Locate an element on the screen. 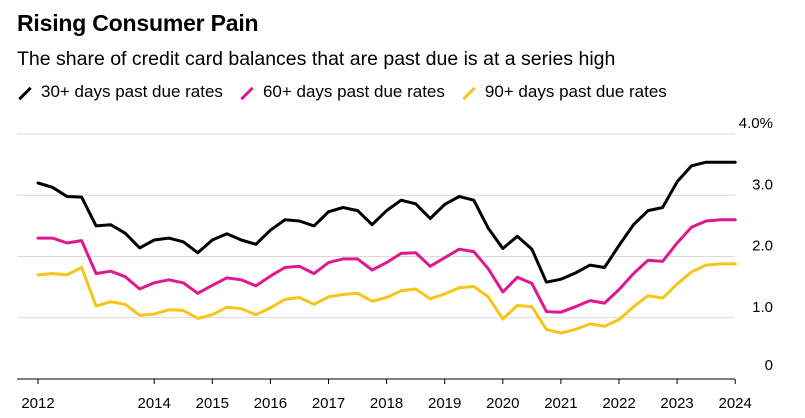  y-tick-label: 2.0 is located at coordinates (762, 246).